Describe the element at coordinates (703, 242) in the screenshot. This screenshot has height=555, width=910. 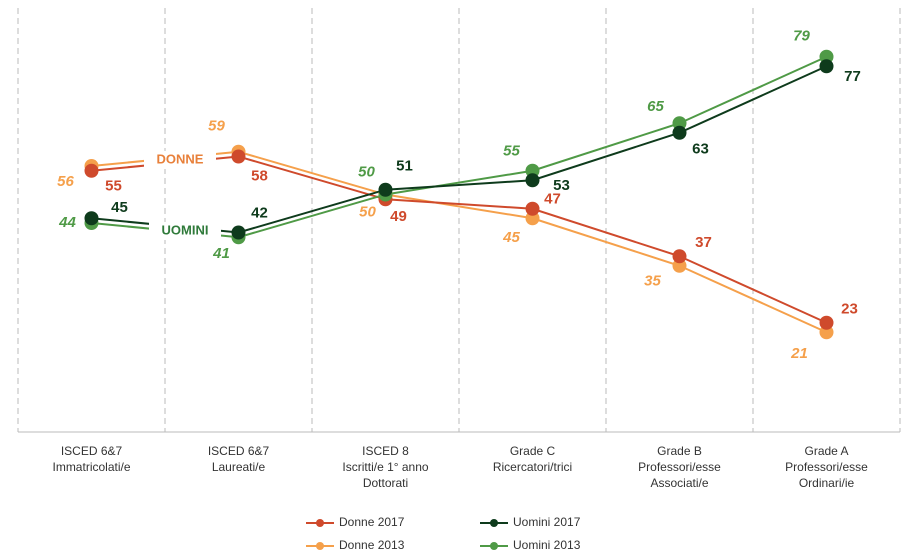
I see `data-label: 37` at that location.